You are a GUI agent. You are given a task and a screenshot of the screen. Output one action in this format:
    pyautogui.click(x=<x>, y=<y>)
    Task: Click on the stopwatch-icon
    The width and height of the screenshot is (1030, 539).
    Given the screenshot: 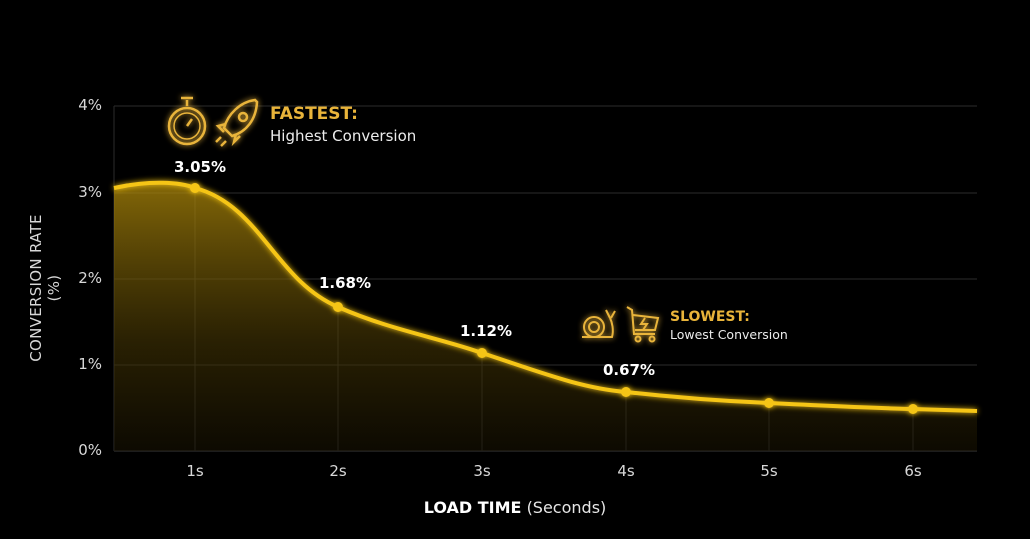 What is the action you would take?
    pyautogui.click(x=187, y=121)
    